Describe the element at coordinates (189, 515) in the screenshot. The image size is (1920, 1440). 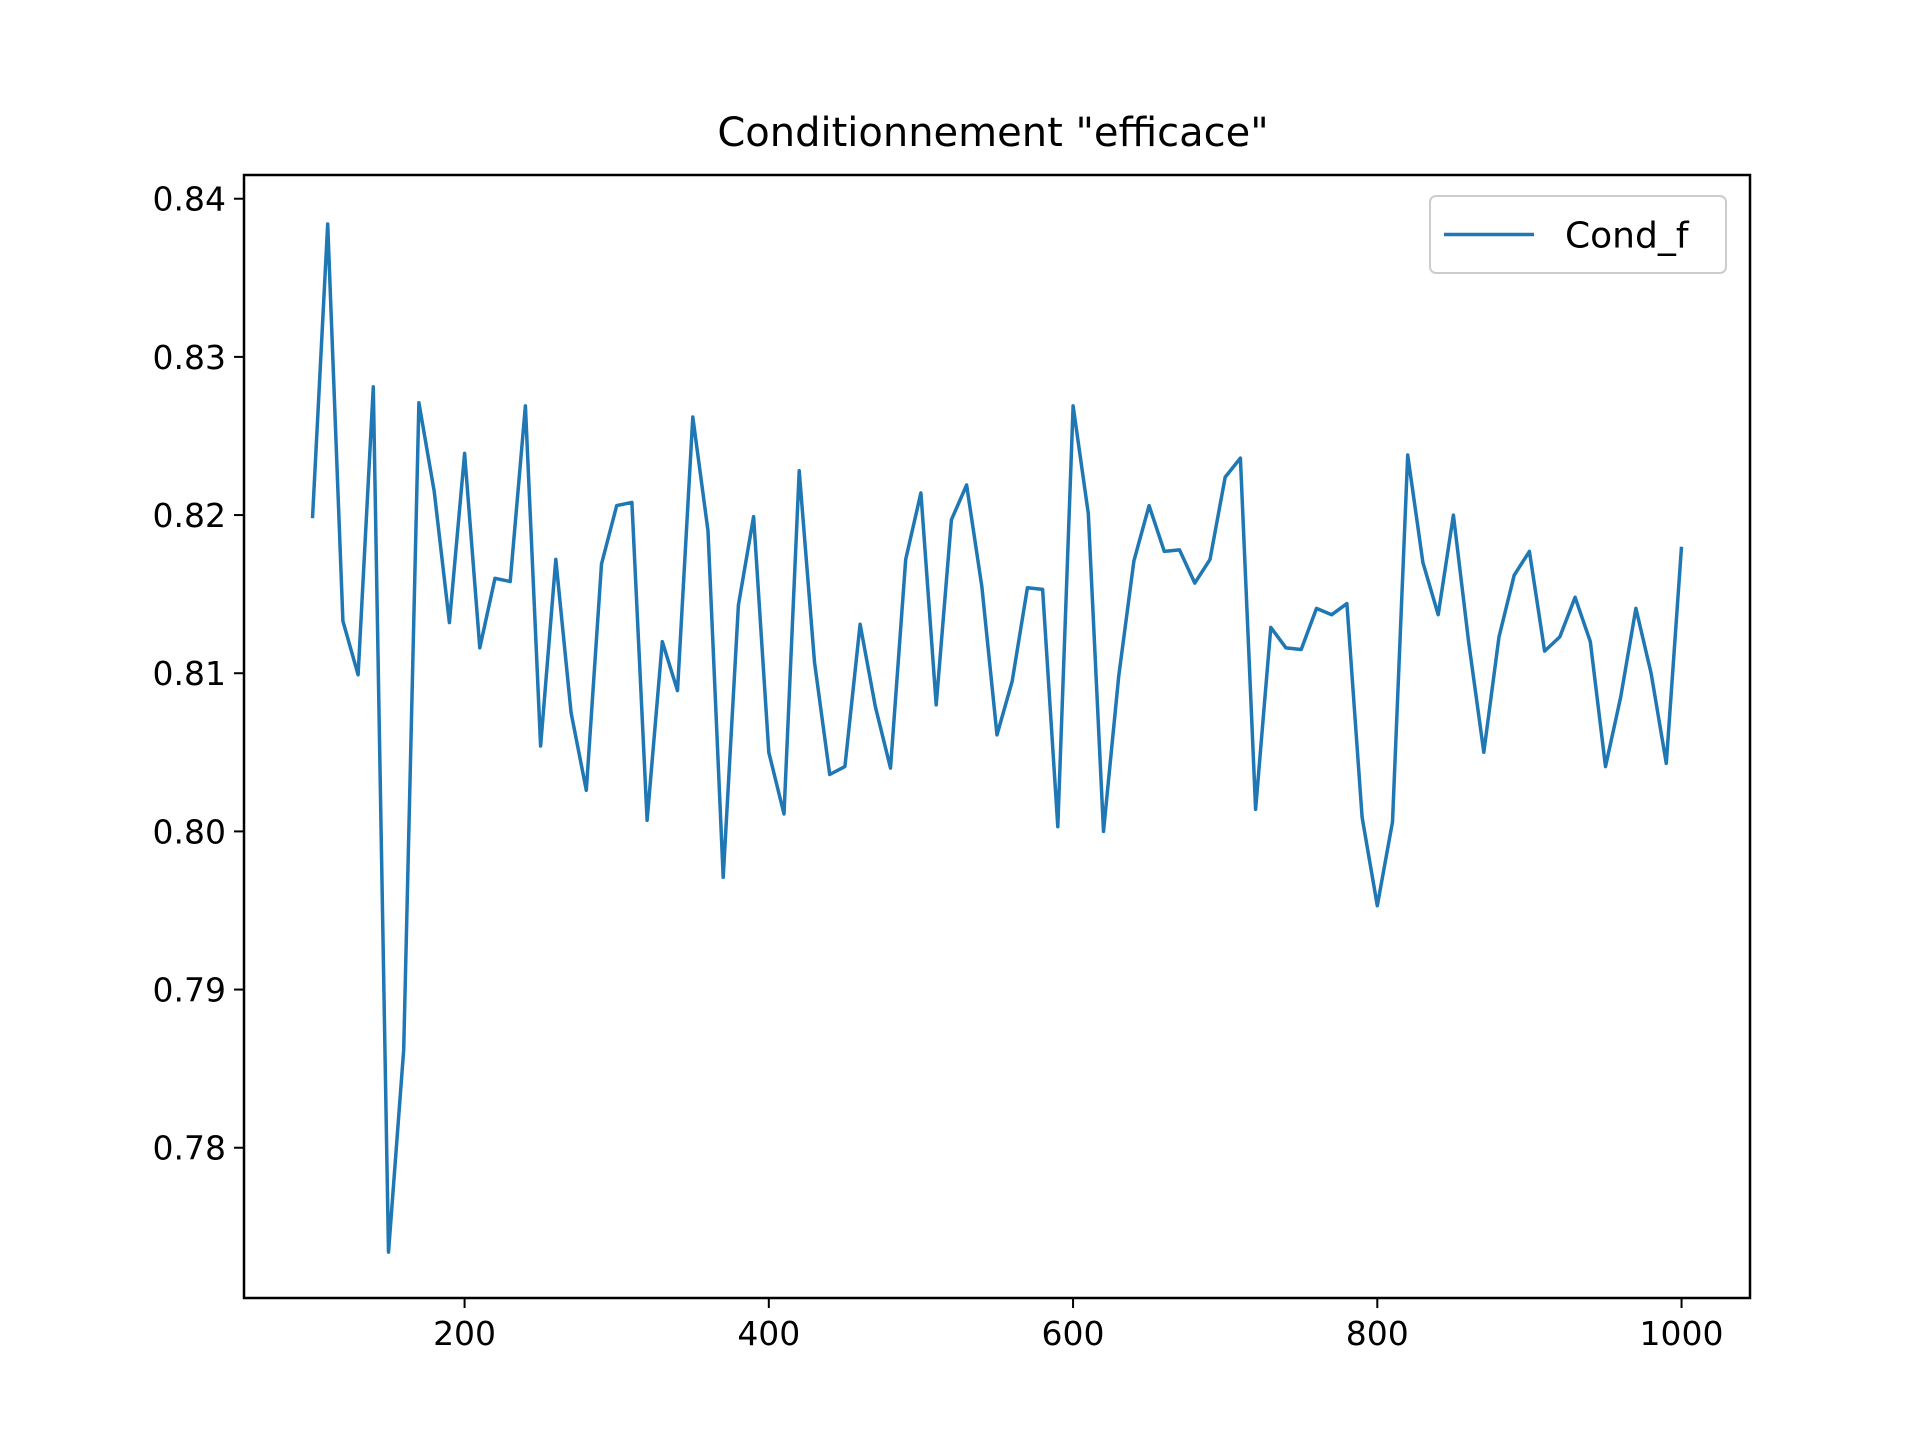
I see `y-tick-label: 0.82` at that location.